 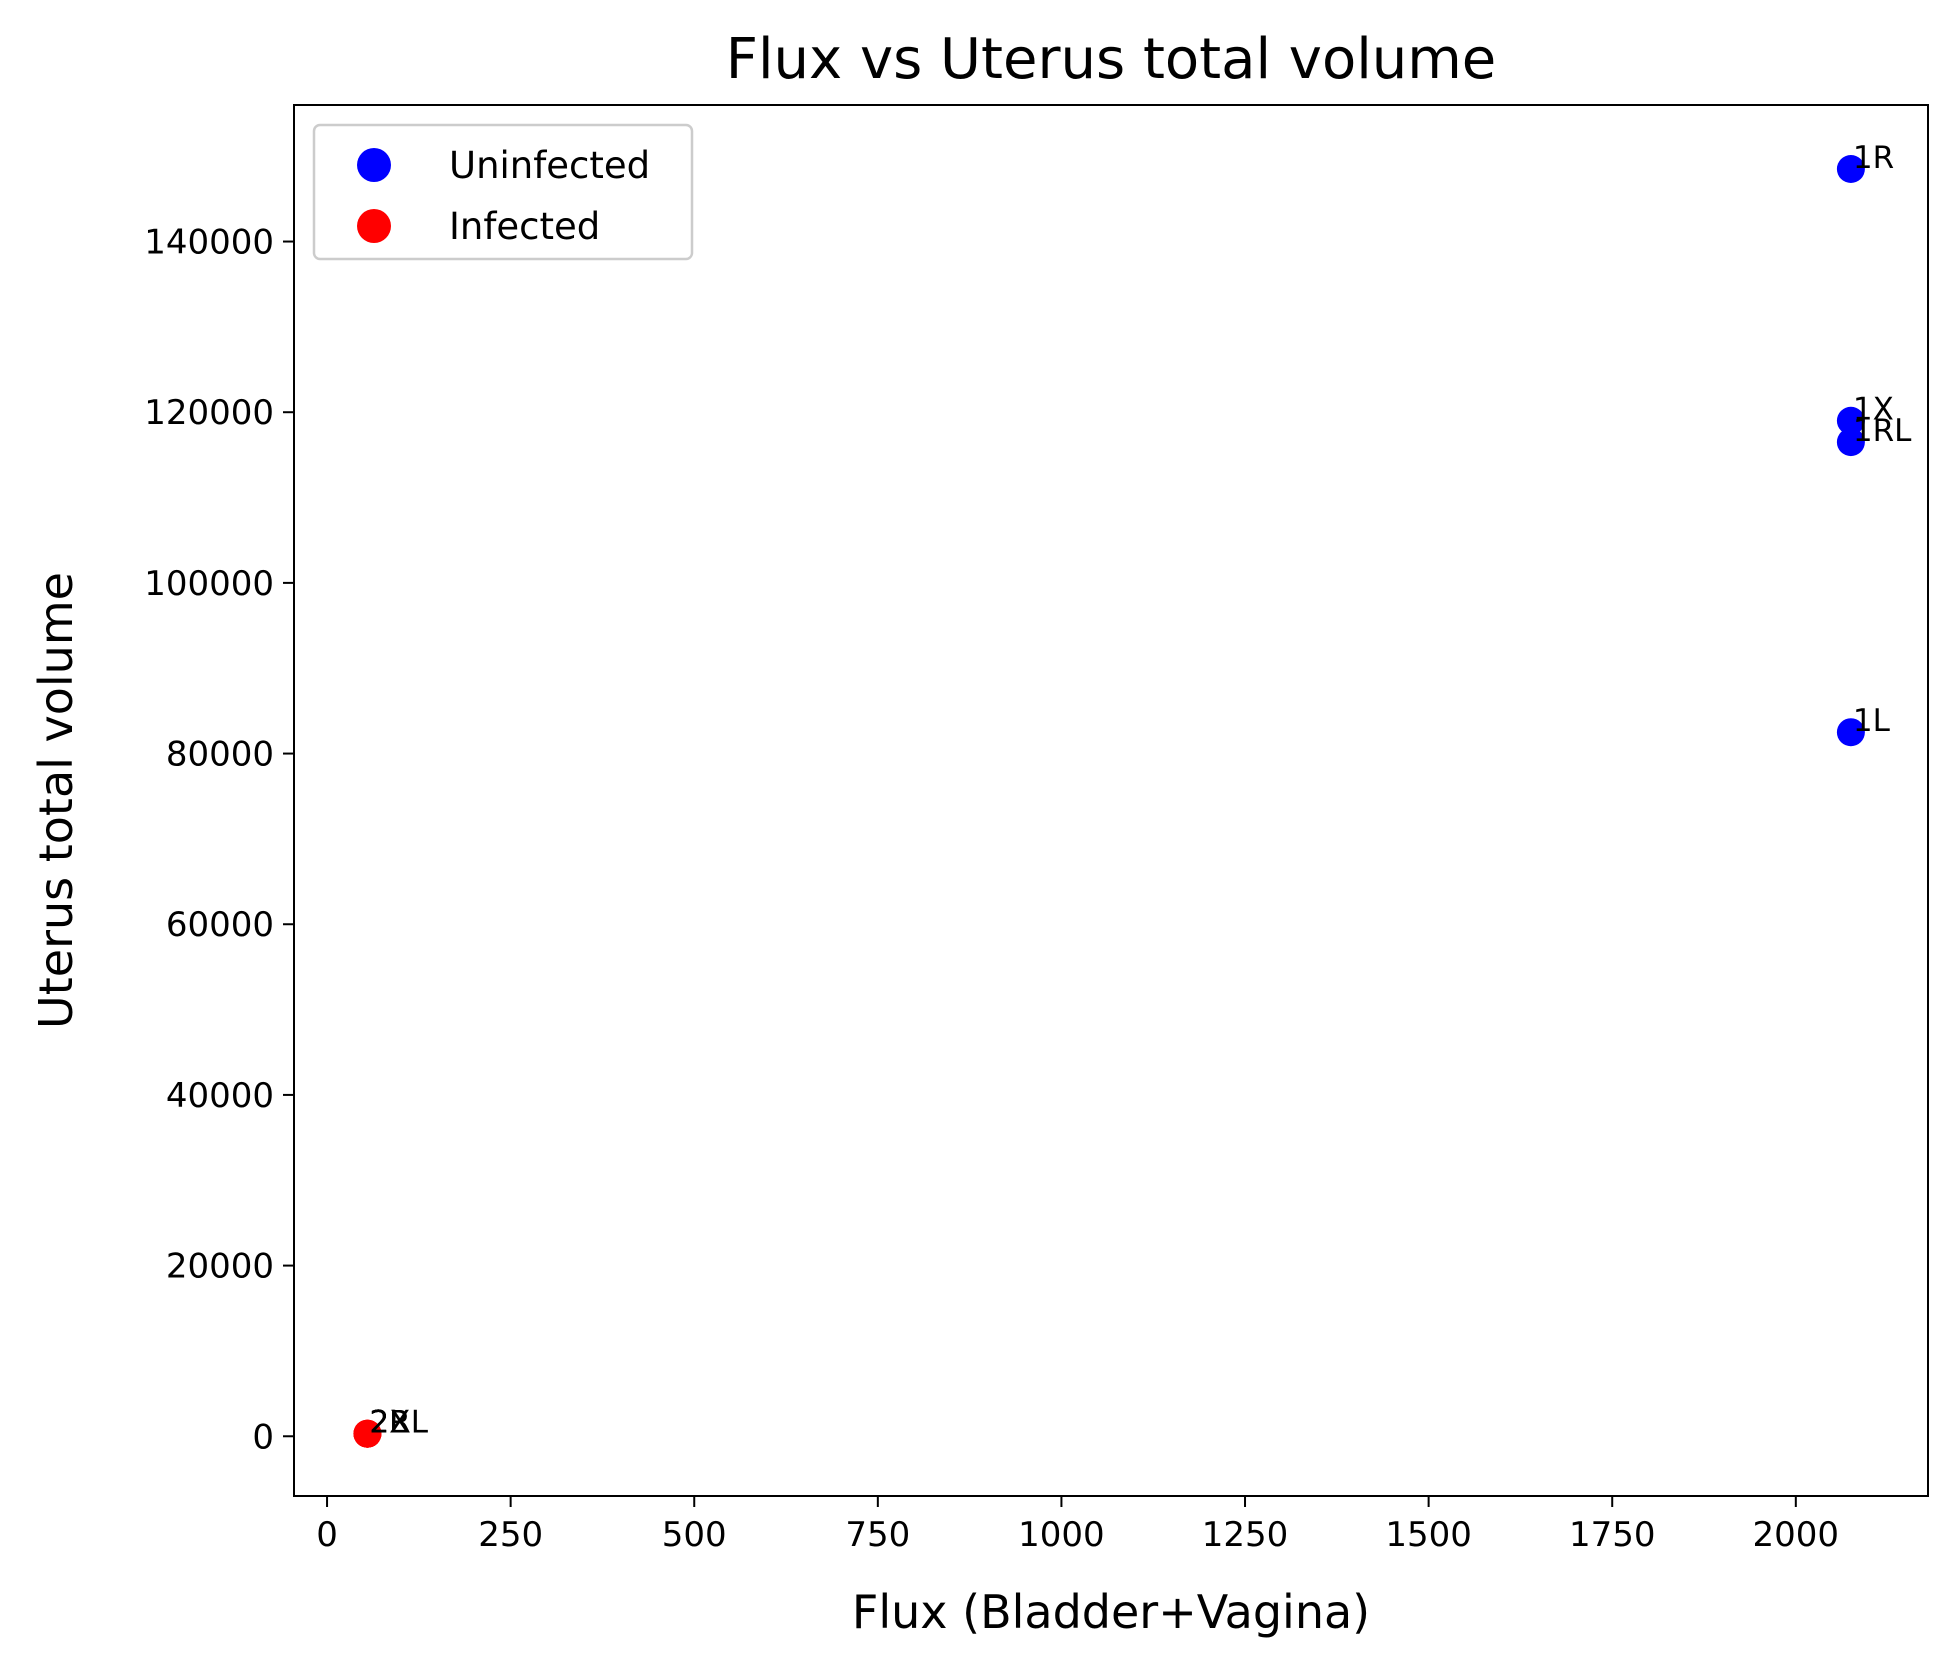 What do you see at coordinates (209, 413) in the screenshot?
I see `y-tick-label: 120000` at bounding box center [209, 413].